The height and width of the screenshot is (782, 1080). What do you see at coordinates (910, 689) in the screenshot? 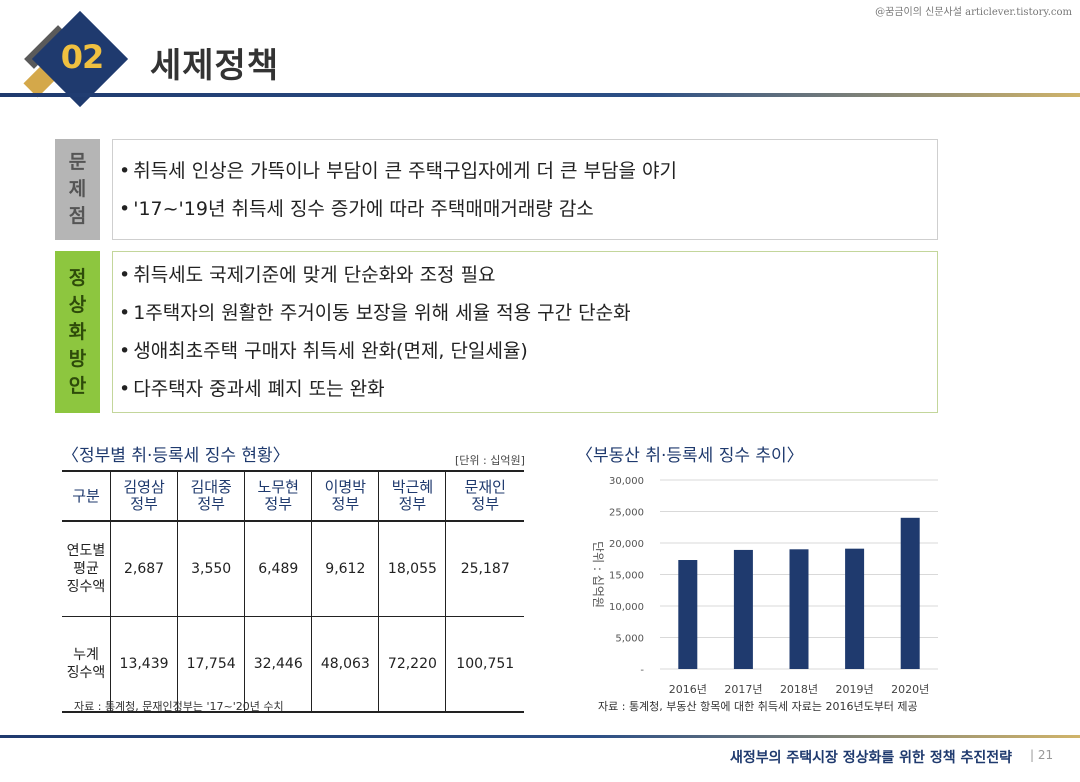
I see `x-tick-label: 2020년` at bounding box center [910, 689].